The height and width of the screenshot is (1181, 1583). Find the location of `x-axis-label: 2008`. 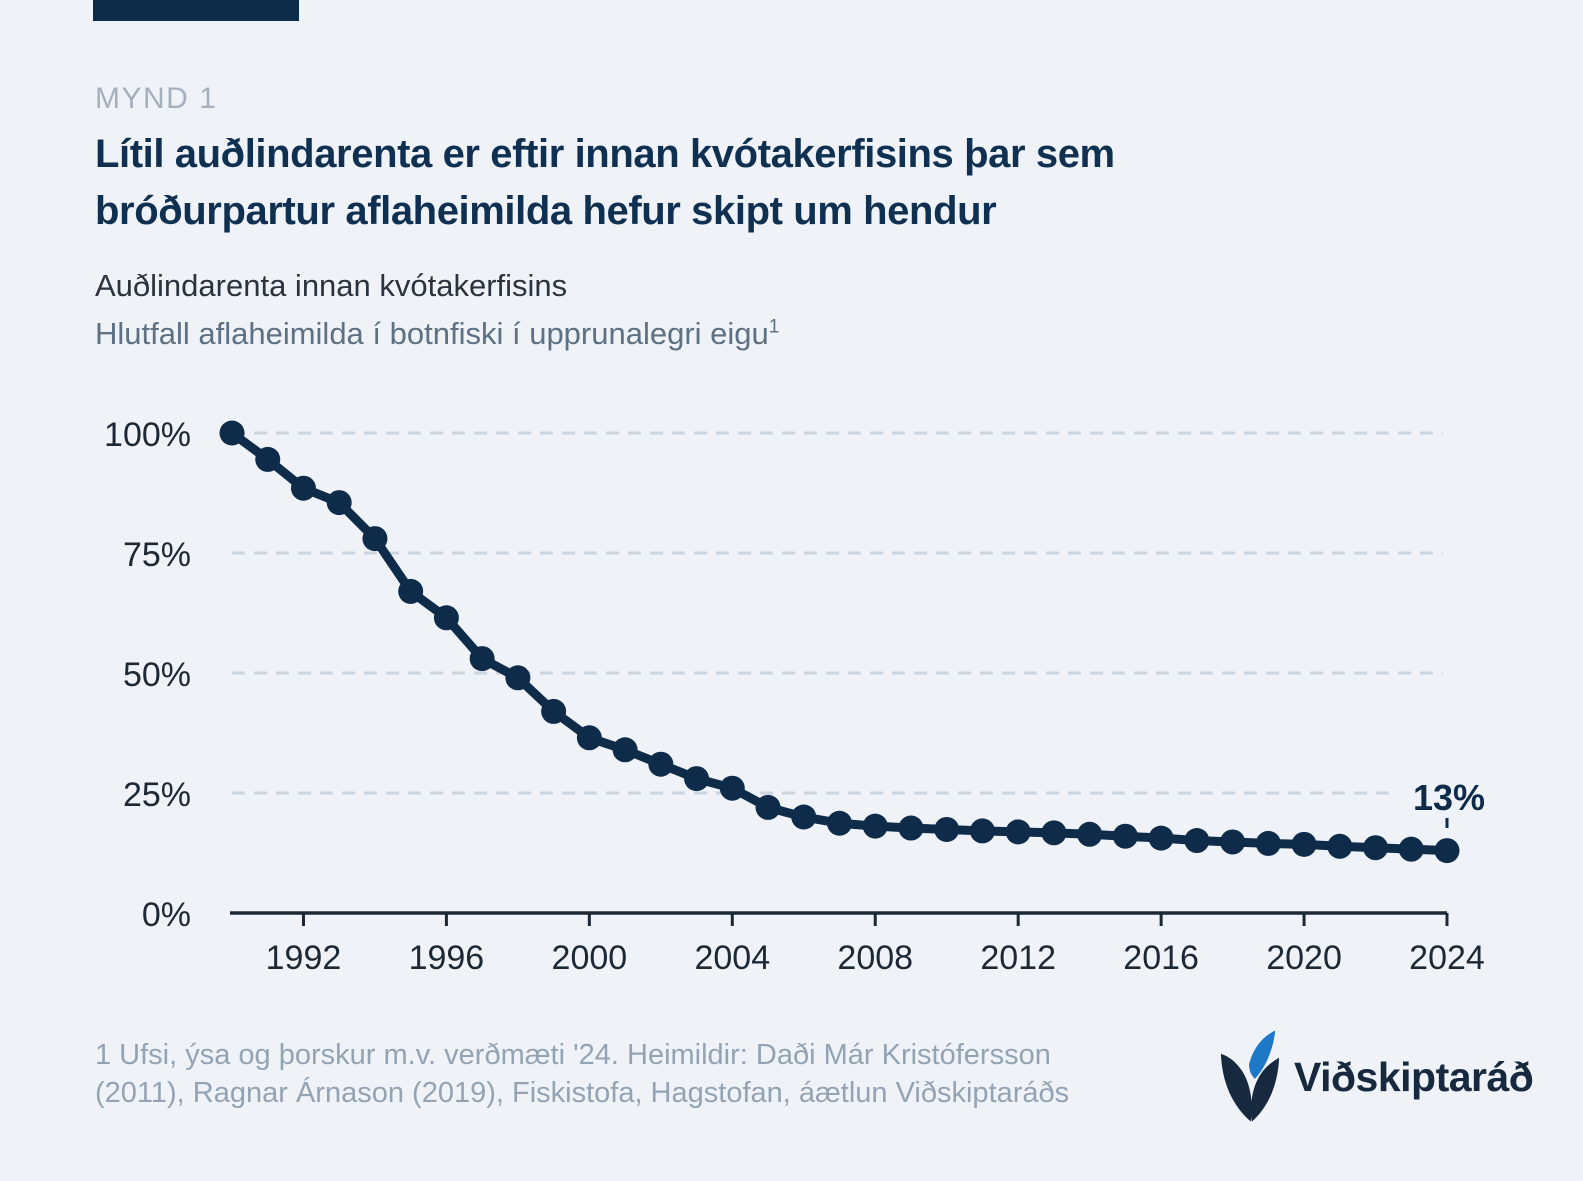

x-axis-label: 2008 is located at coordinates (875, 958).